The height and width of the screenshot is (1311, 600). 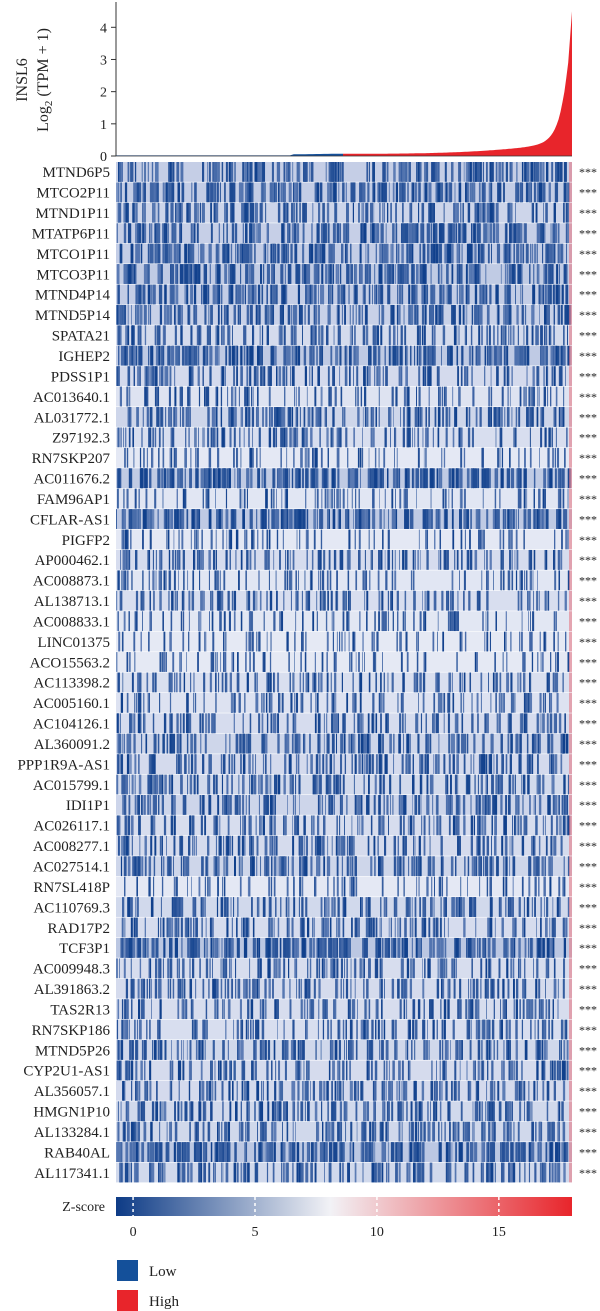 I want to click on gene-label: MTND4P14, so click(x=73, y=296).